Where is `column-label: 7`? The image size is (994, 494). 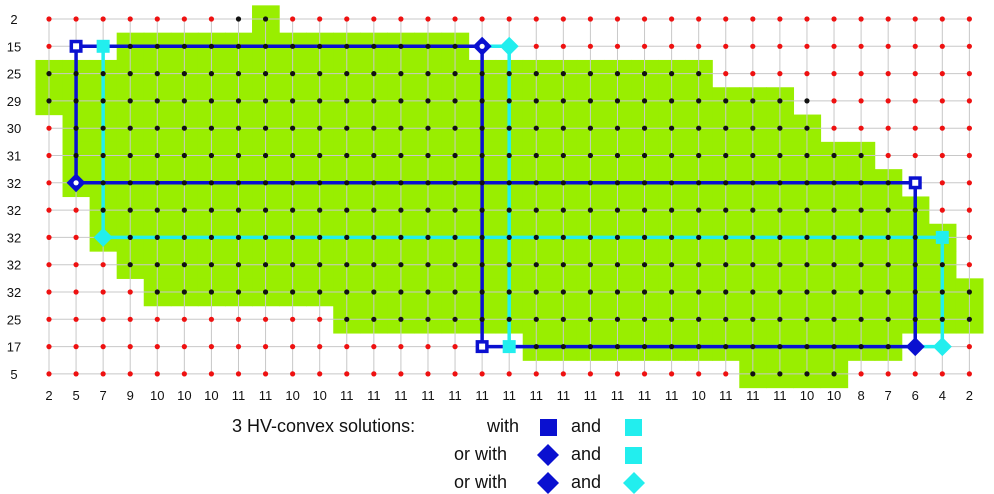
column-label: 7 is located at coordinates (103, 395).